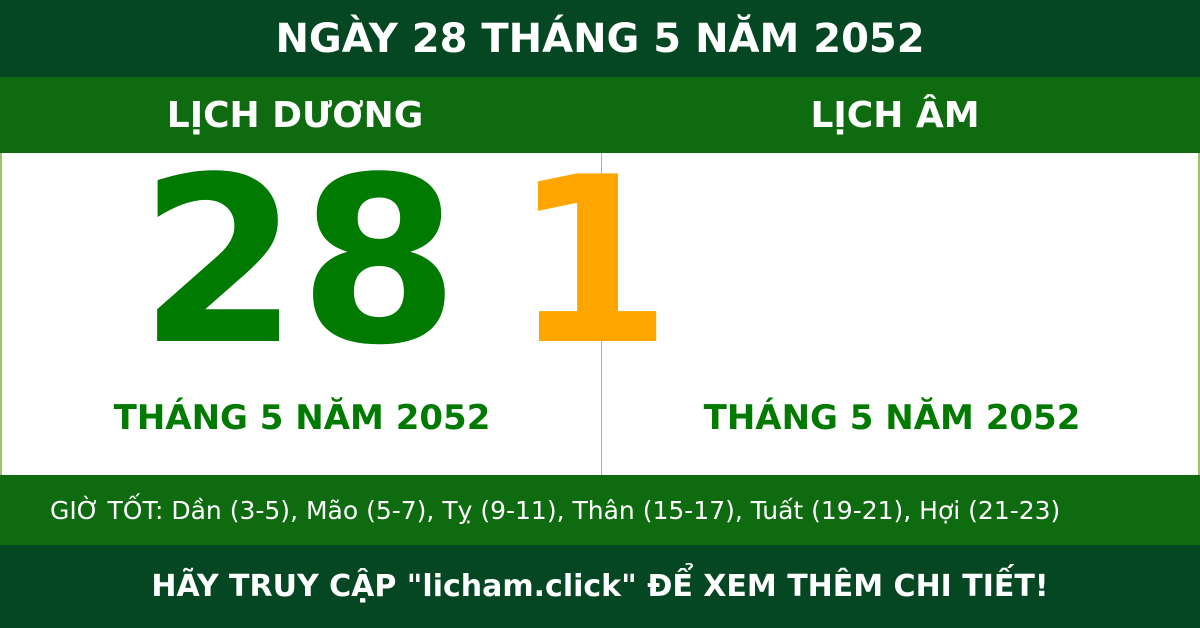  What do you see at coordinates (601, 314) in the screenshot?
I see `column-divider` at bounding box center [601, 314].